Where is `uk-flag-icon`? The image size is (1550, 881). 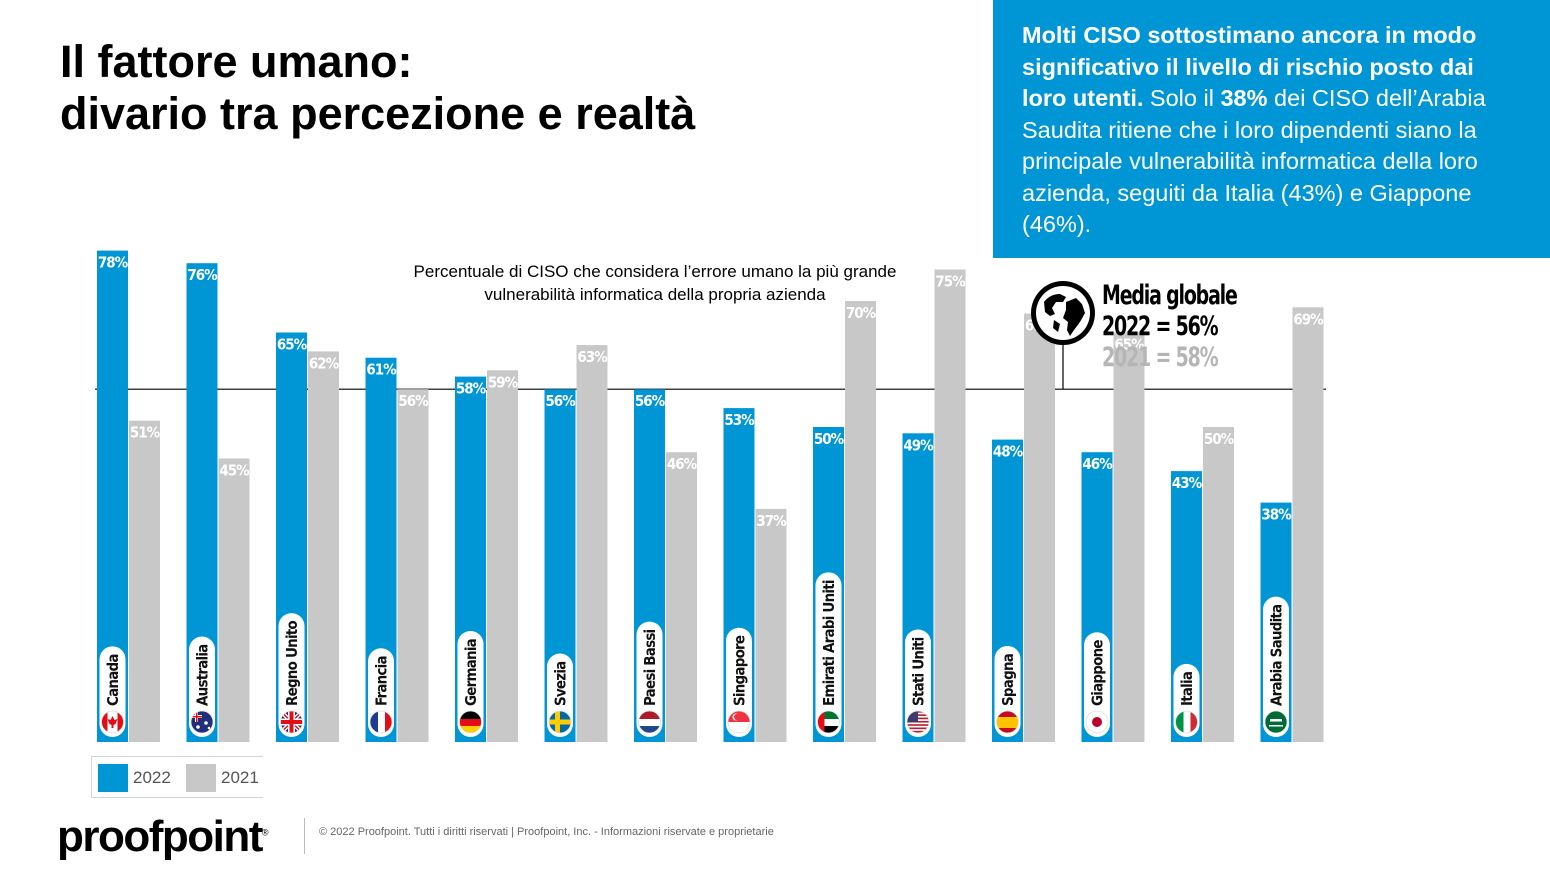
uk-flag-icon is located at coordinates (291, 722).